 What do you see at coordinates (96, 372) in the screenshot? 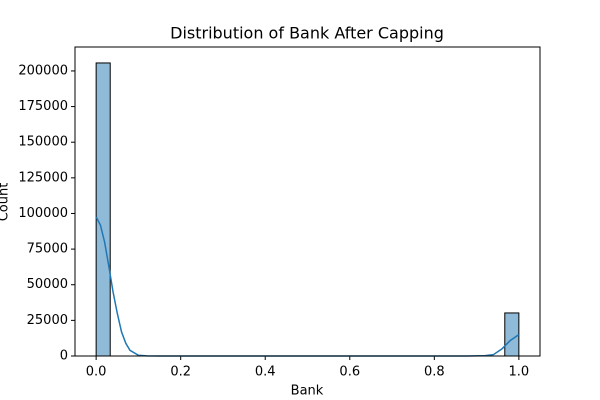
I see `x-tick-label: 0.0` at bounding box center [96, 372].